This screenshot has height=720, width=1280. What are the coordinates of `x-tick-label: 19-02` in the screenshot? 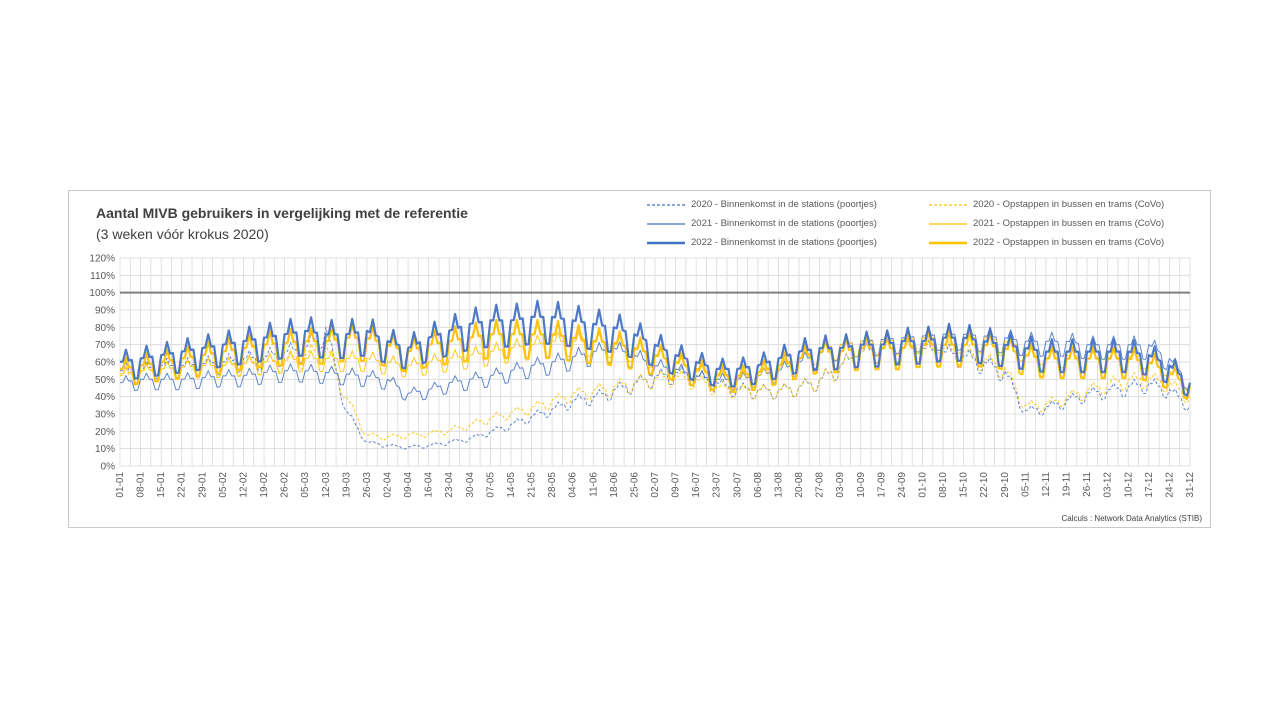 It's located at (264, 485).